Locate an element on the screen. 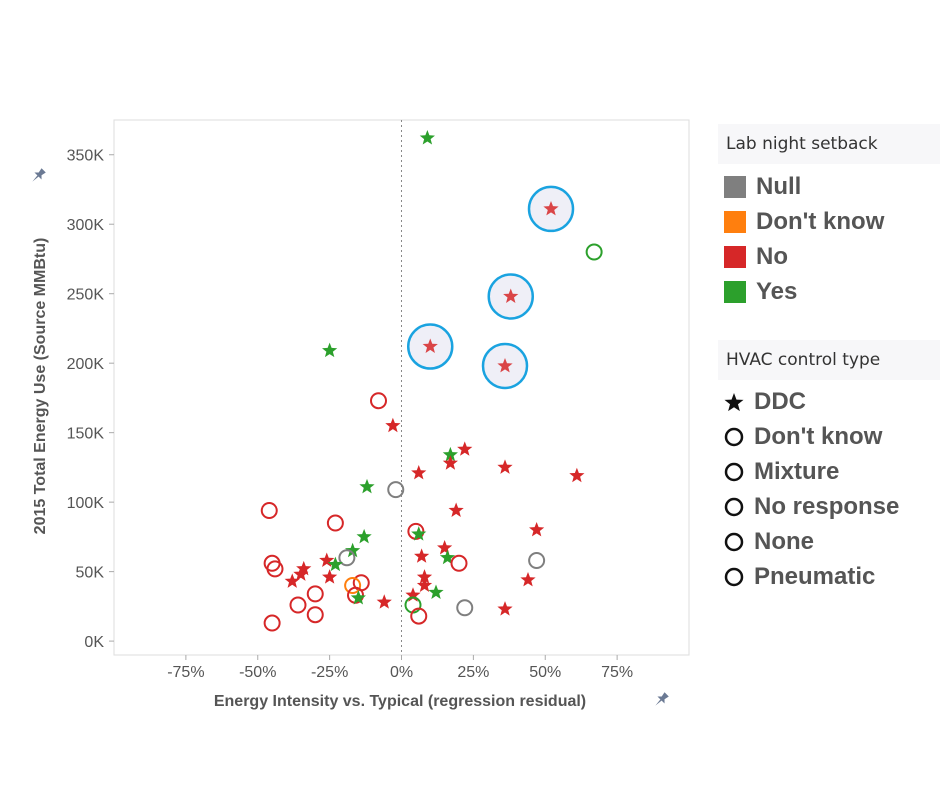 The image size is (940, 788). x-tick-label: 50% is located at coordinates (545, 672).